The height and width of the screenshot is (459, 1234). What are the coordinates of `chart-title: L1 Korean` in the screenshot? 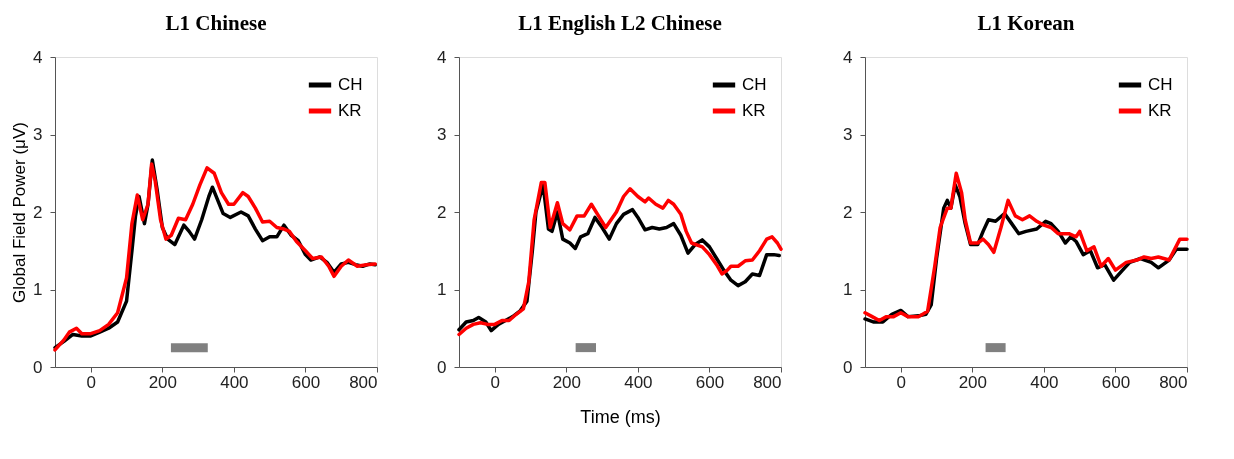 It's located at (1026, 23).